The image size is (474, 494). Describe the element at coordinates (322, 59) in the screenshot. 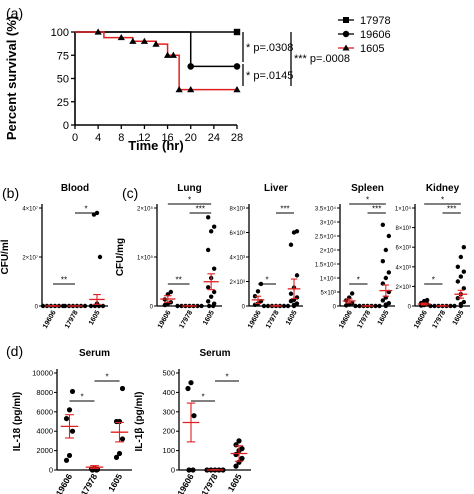

I see `stat-overall: *** p=.0008` at that location.